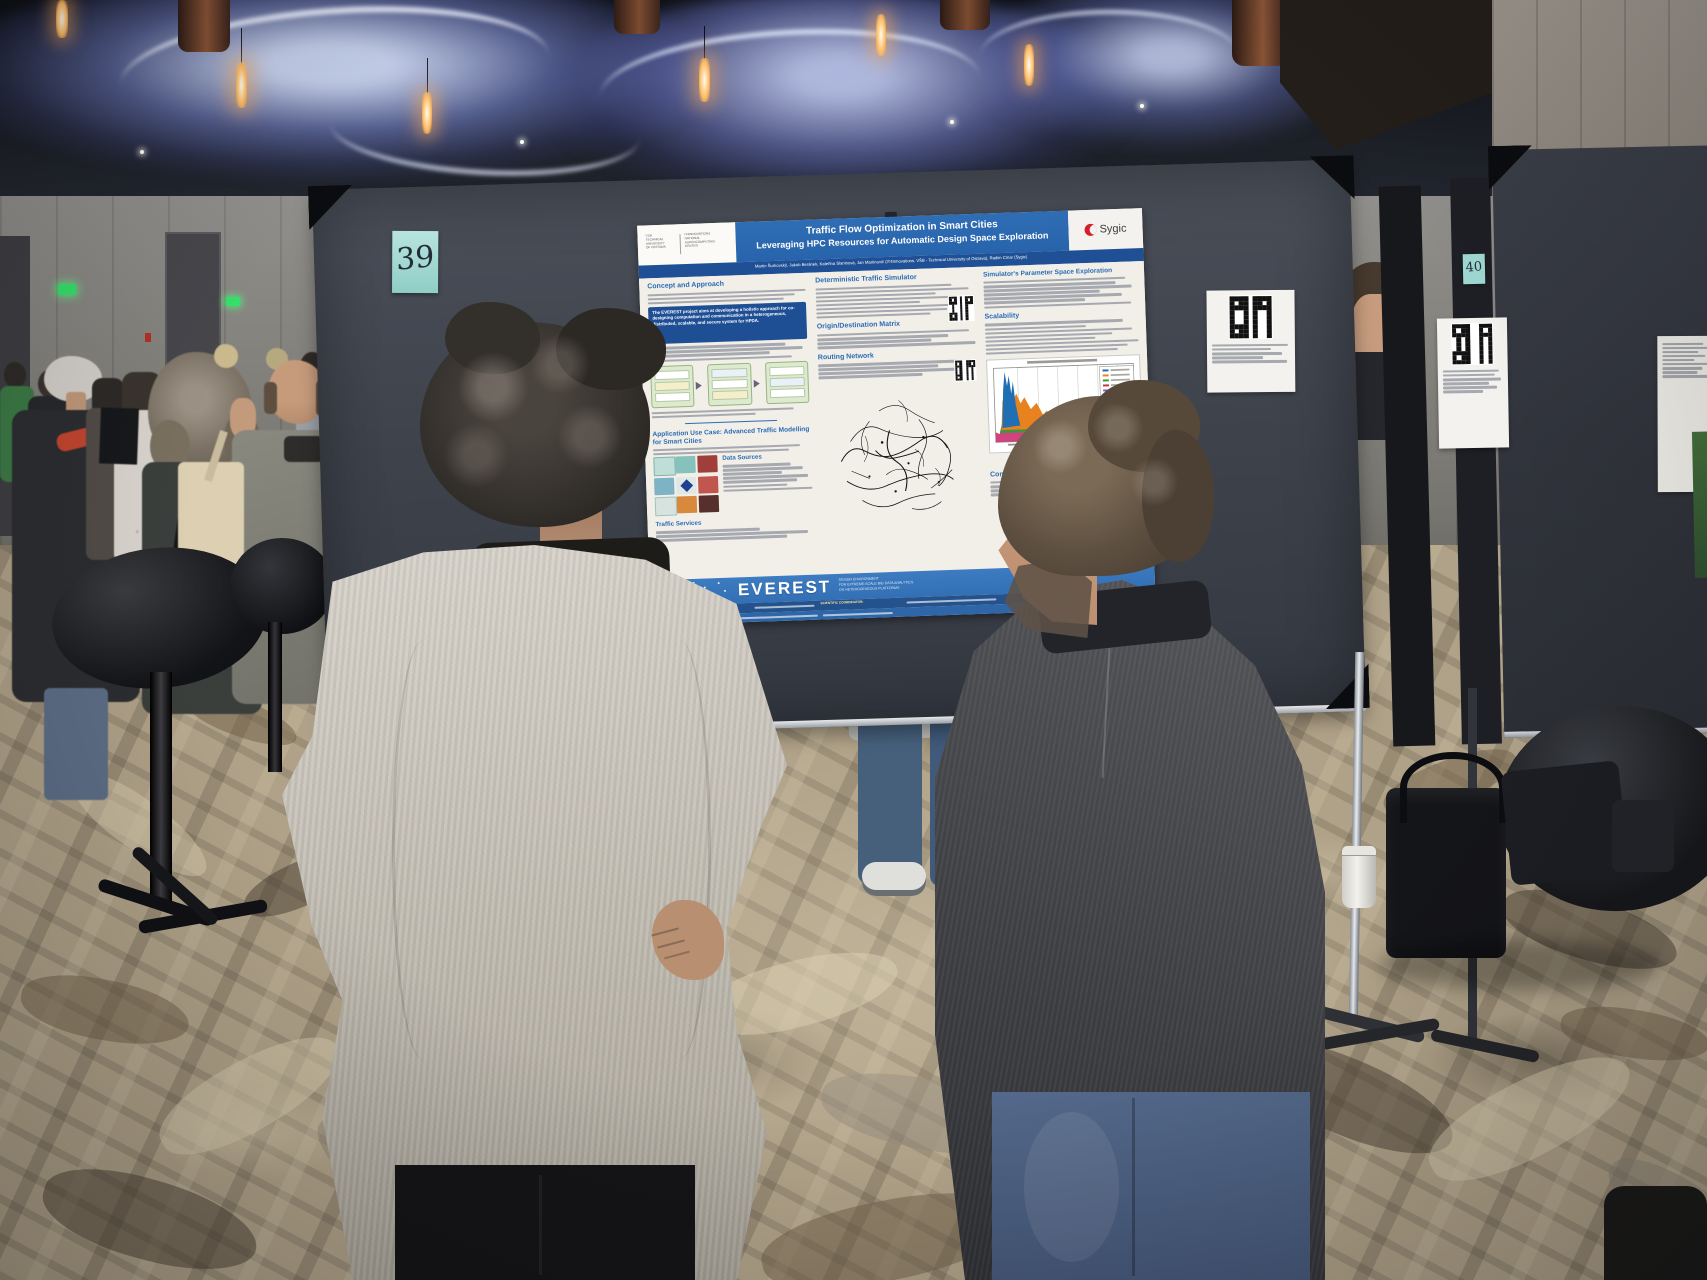  Describe the element at coordinates (784, 588) in the screenshot. I see `everest-logo-text: EVEREST` at that location.